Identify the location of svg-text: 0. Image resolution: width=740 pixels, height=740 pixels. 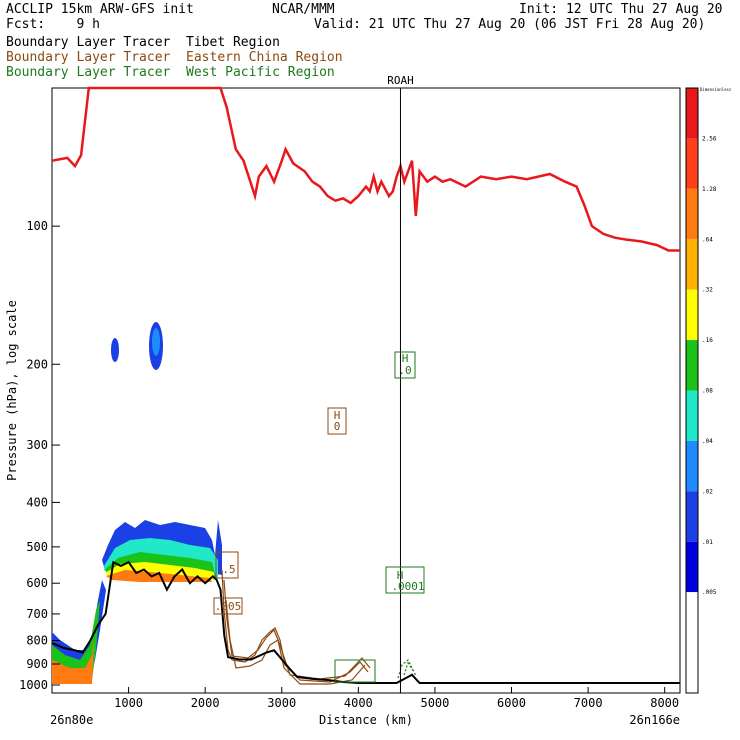
(337, 426).